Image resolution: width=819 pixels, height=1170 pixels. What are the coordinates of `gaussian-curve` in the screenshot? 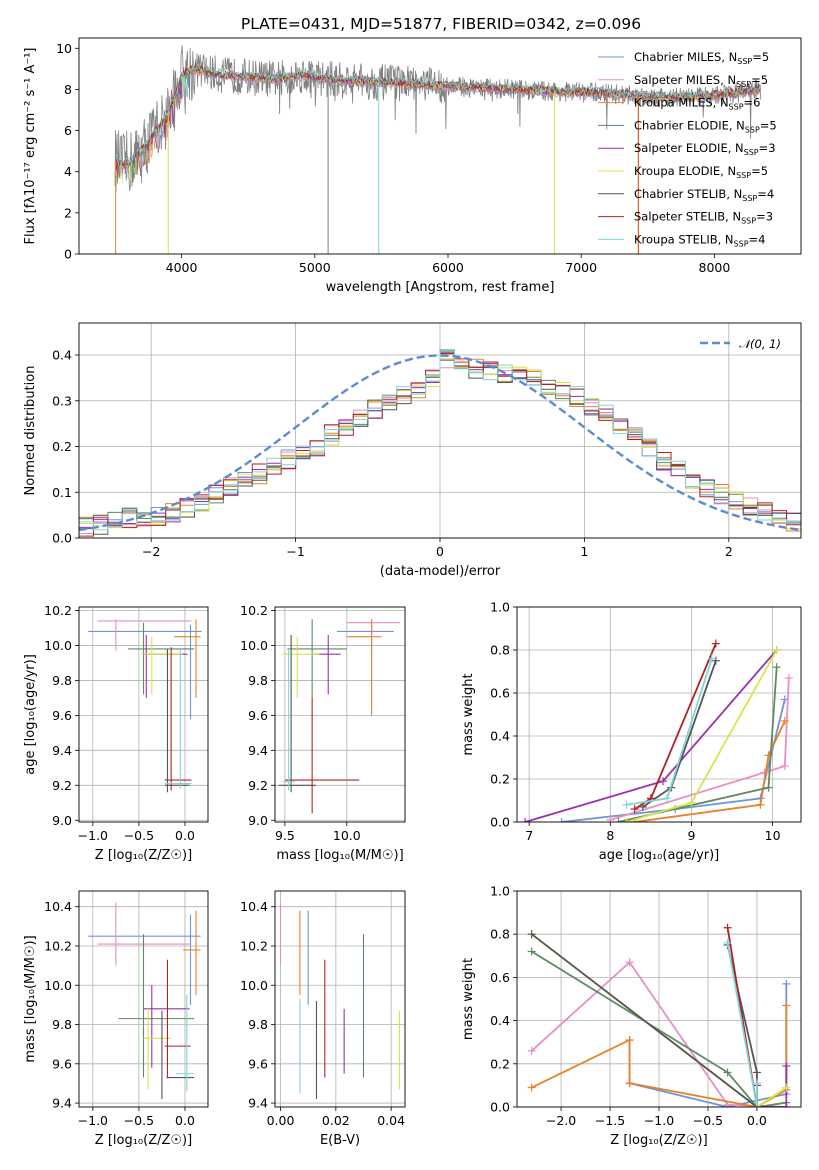 It's located at (440, 443).